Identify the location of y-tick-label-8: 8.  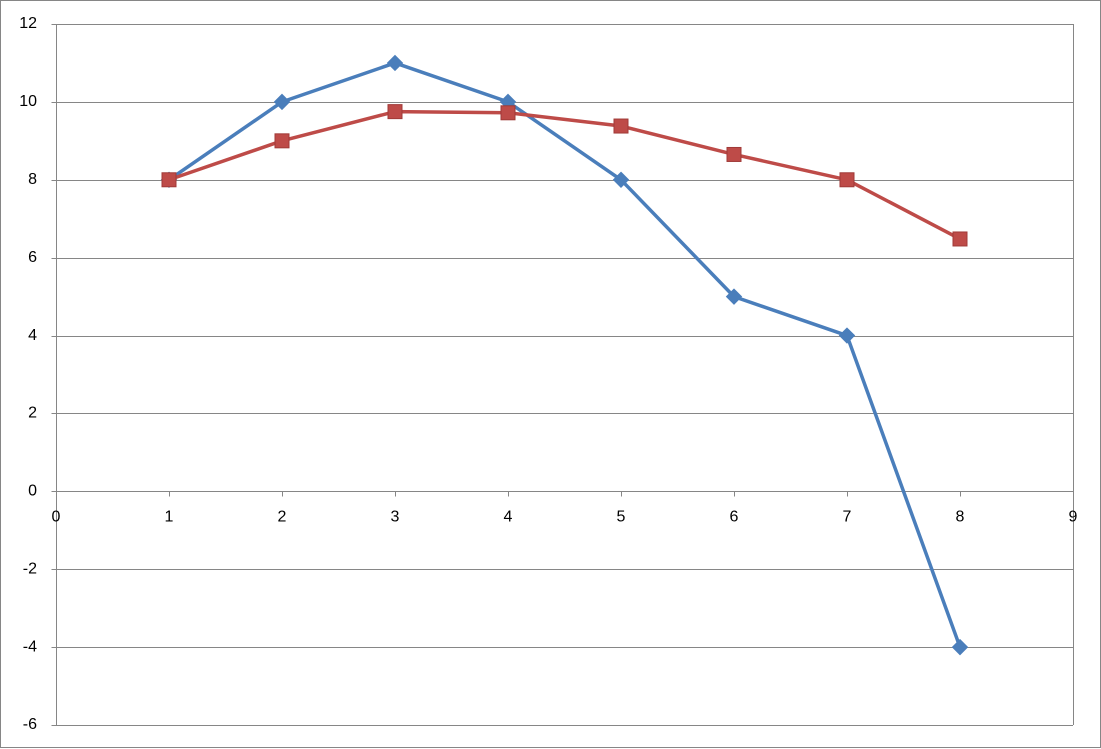
(32, 179).